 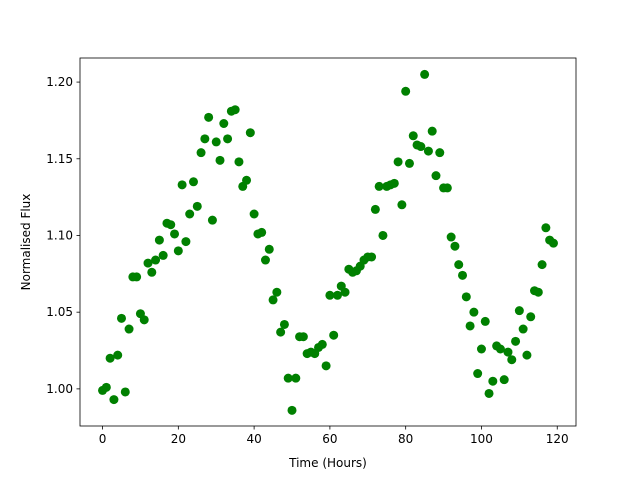 I want to click on x-tick-label: 0, so click(x=103, y=439).